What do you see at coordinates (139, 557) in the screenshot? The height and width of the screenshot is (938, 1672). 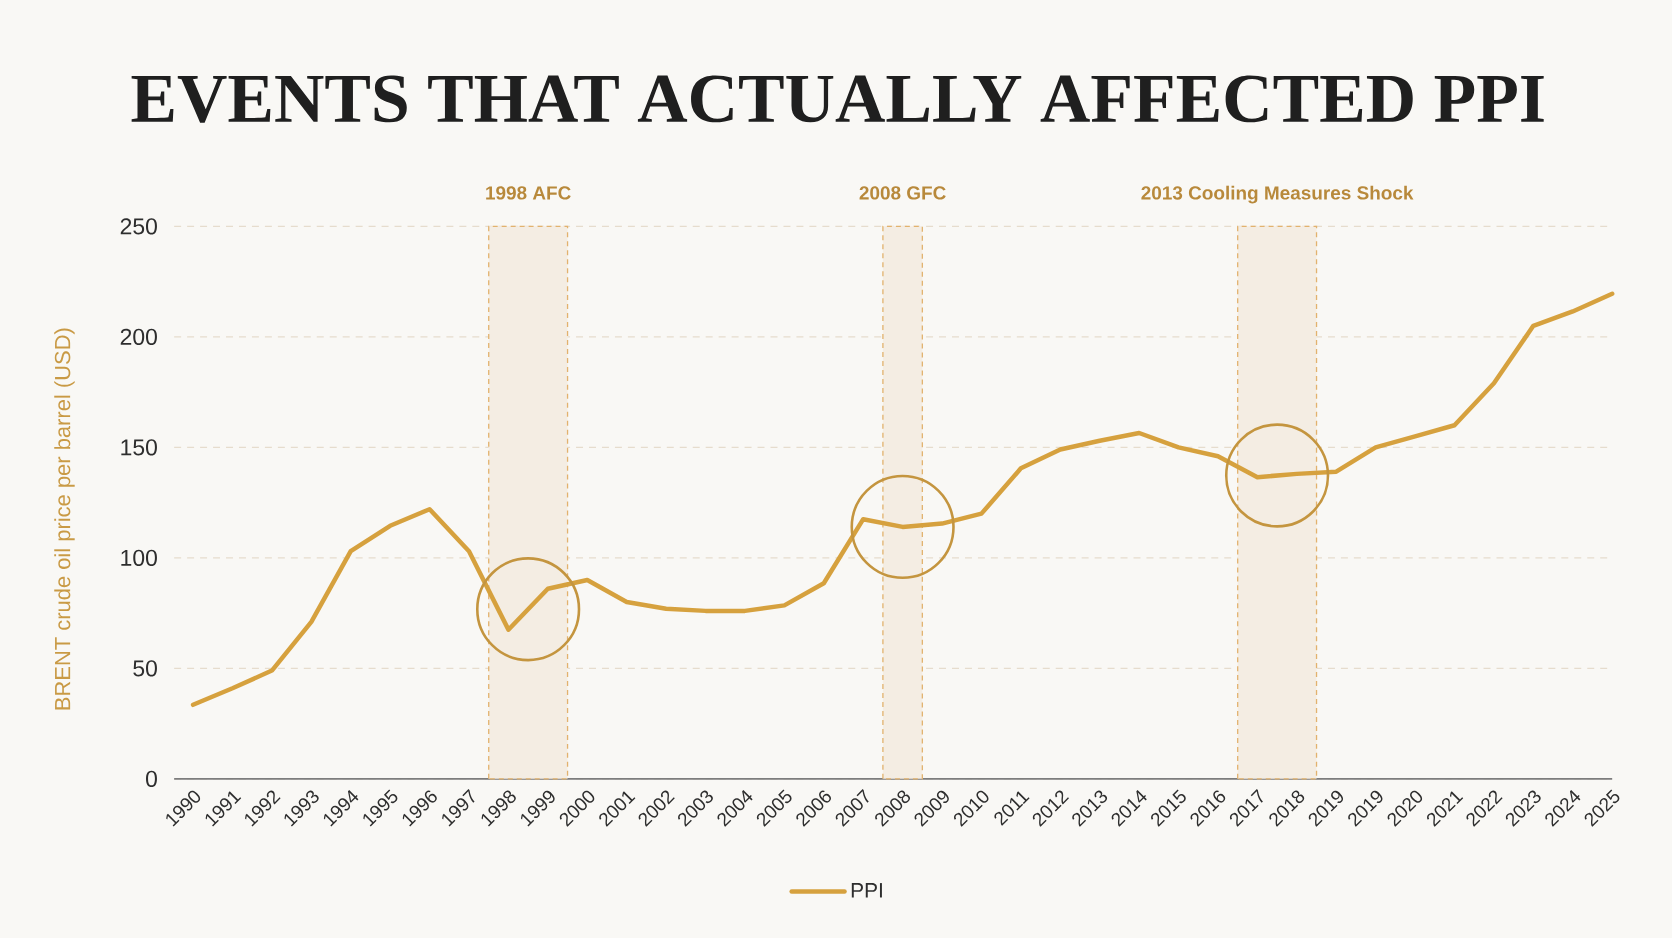 I see `y-tick-label: 100` at bounding box center [139, 557].